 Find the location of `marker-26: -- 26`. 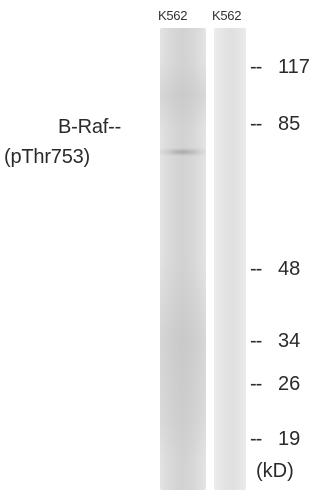

marker-26: -- 26 is located at coordinates (275, 384).